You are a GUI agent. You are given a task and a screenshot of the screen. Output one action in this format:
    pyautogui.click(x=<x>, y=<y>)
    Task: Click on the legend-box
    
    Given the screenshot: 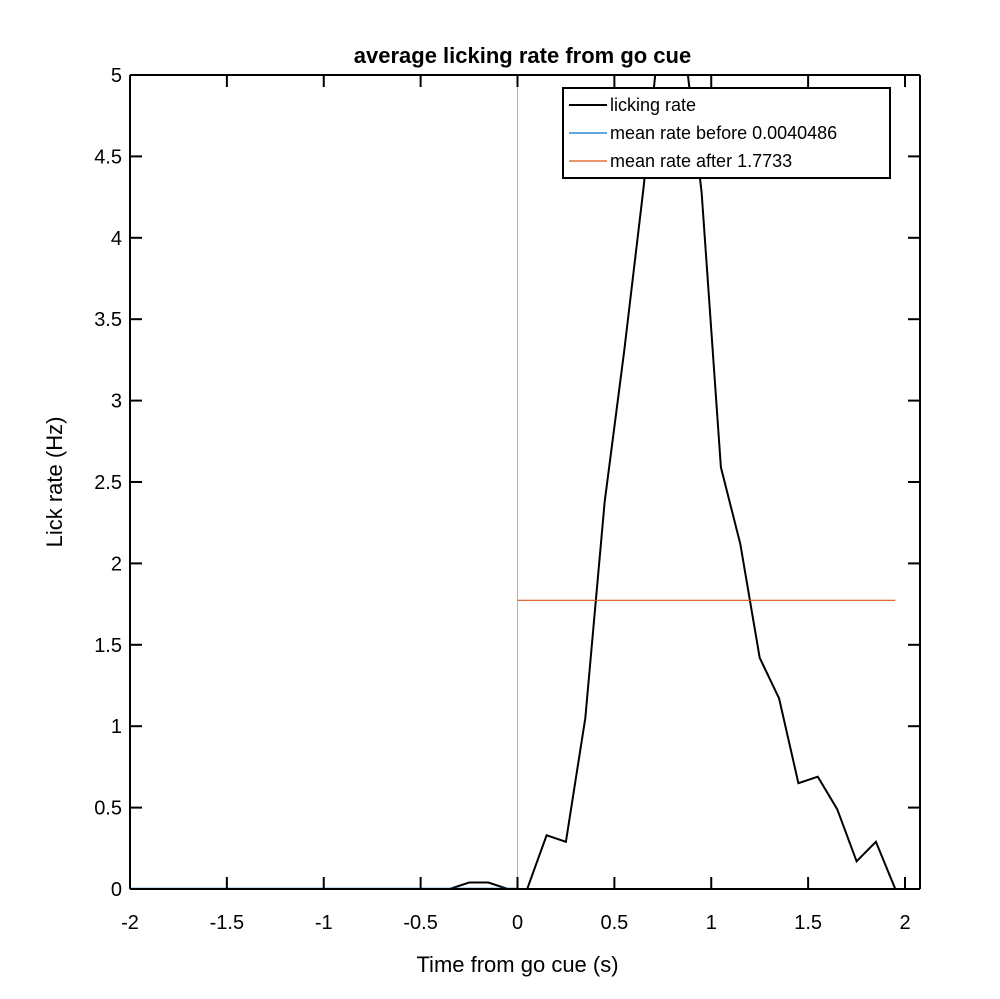 What is the action you would take?
    pyautogui.click(x=726, y=133)
    